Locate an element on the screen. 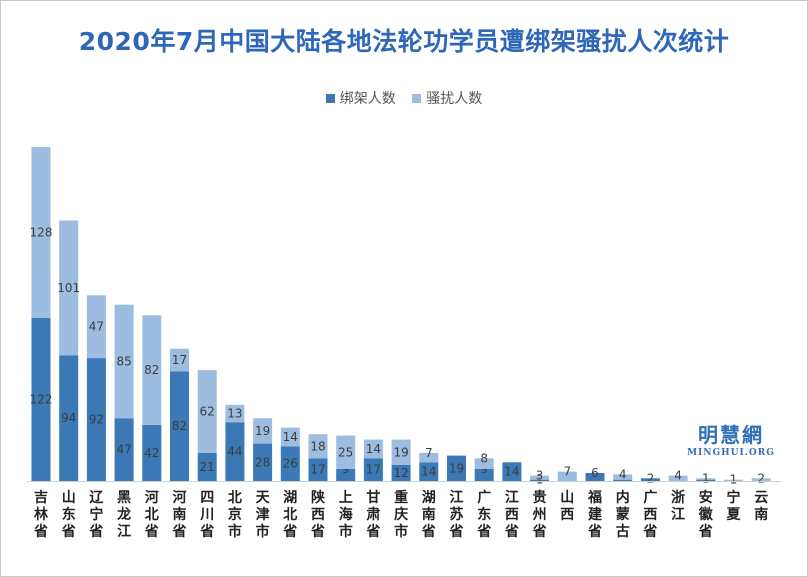  category-label: 内 is located at coordinates (623, 497).